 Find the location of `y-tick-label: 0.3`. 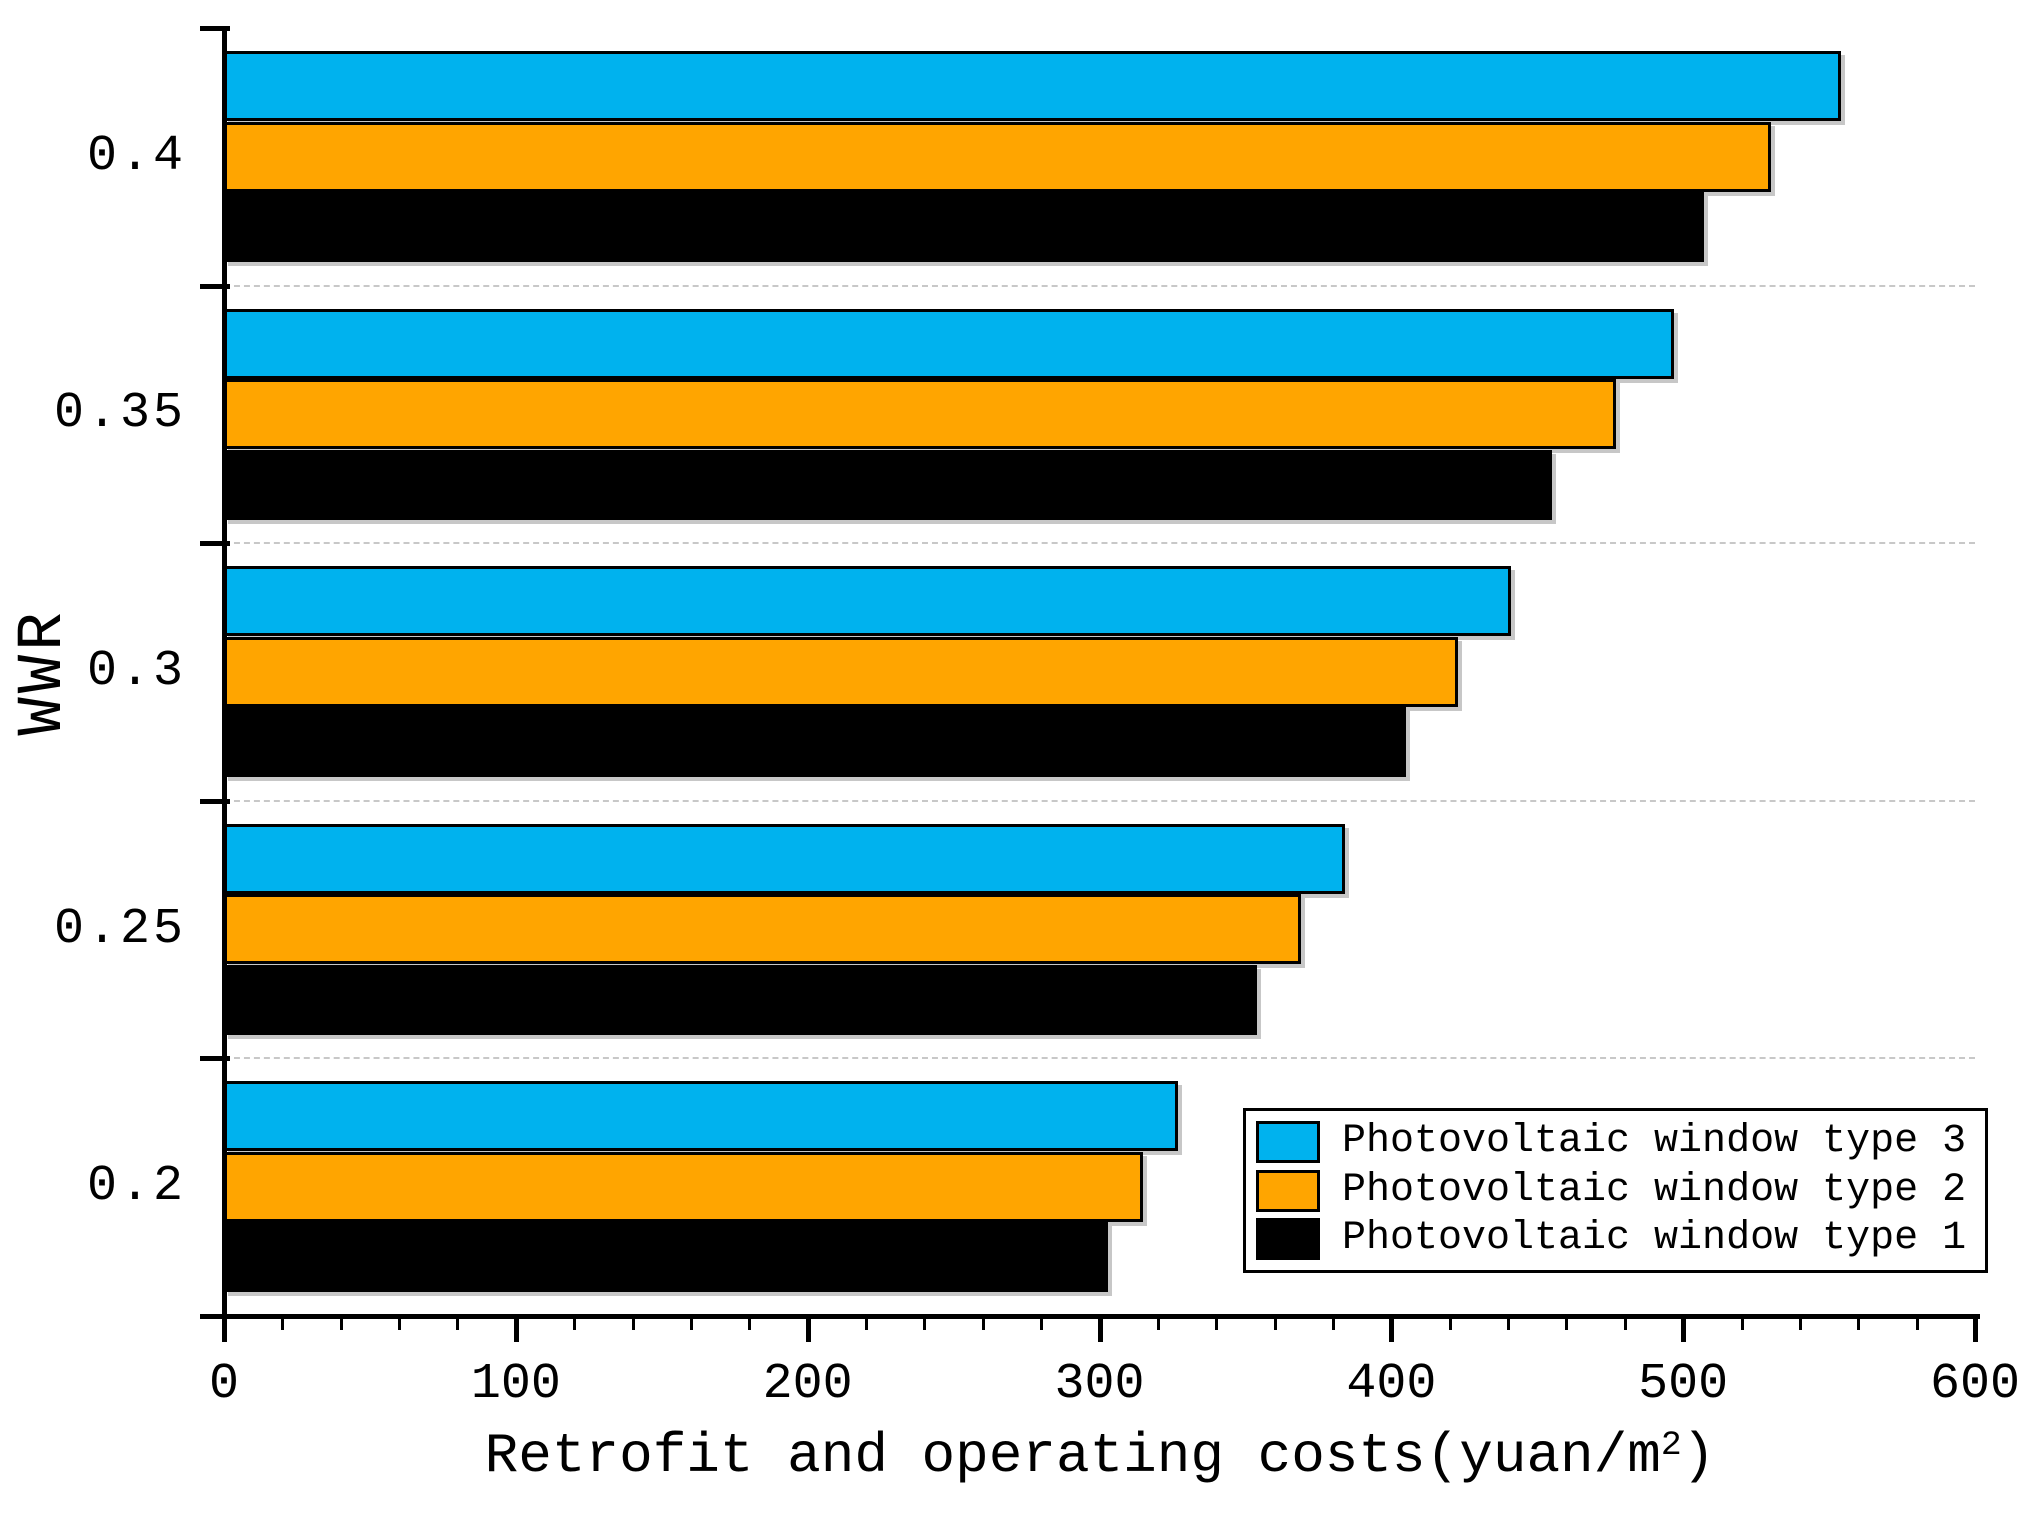

y-tick-label: 0.3 is located at coordinates (136, 671).